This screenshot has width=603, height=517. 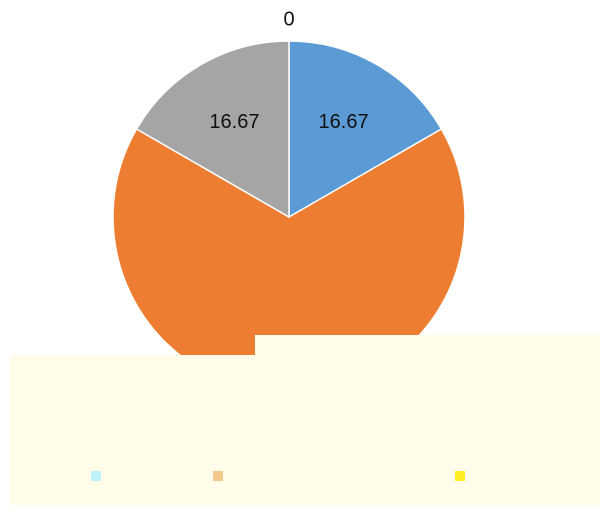 What do you see at coordinates (427, 346) in the screenshot?
I see `overlay-panel` at bounding box center [427, 346].